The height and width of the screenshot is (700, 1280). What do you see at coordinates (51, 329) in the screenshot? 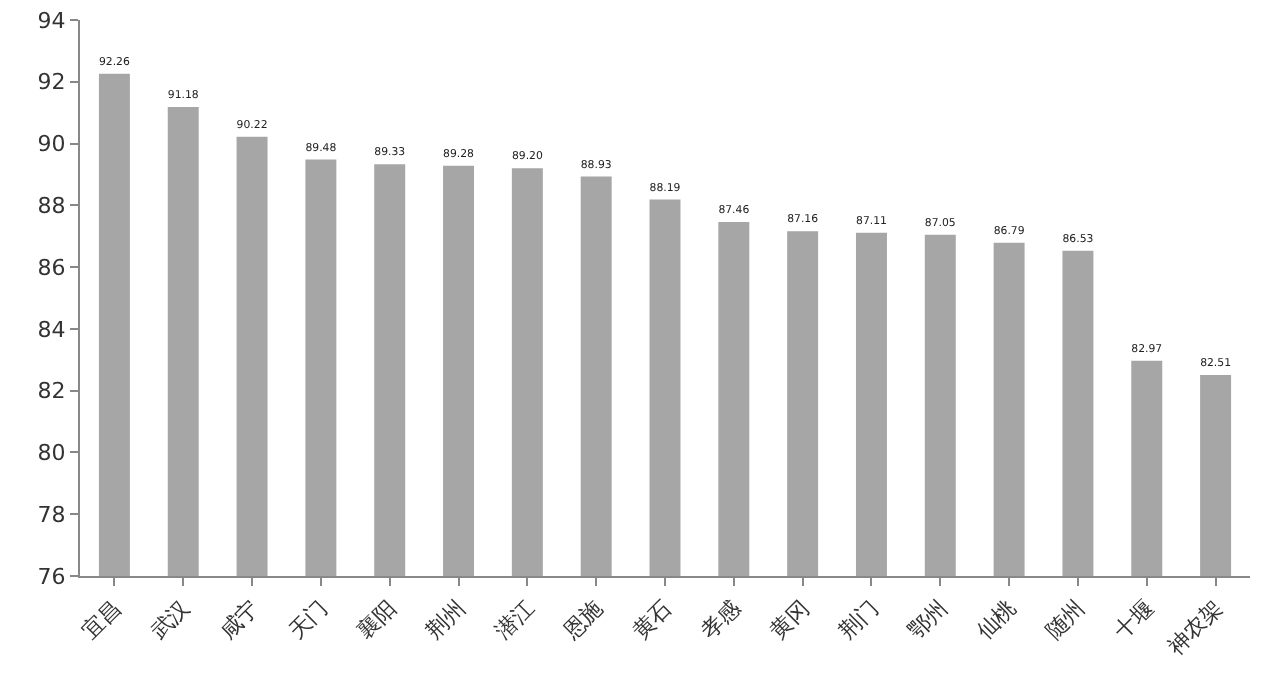
I see `y-tick-label: 84` at bounding box center [51, 329].